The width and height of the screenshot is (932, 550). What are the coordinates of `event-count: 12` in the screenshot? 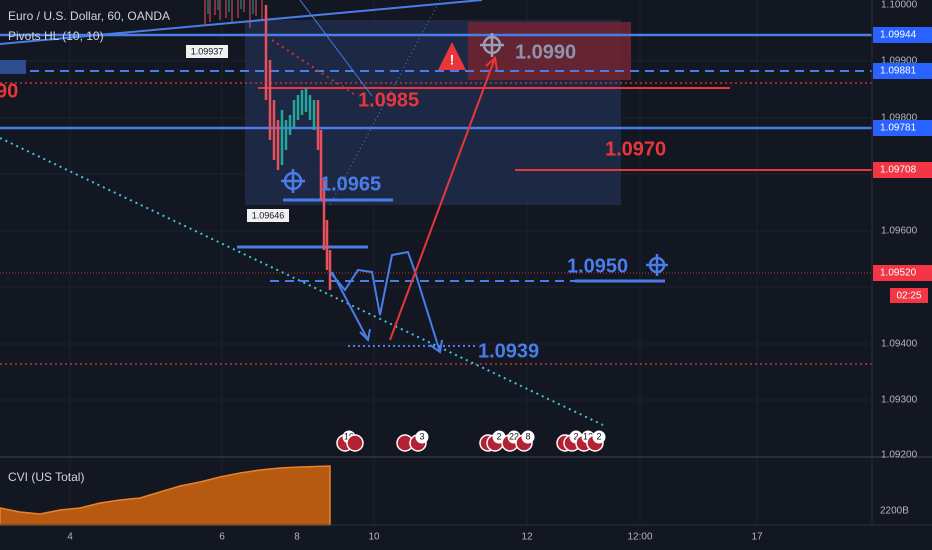 It's located at (588, 436).